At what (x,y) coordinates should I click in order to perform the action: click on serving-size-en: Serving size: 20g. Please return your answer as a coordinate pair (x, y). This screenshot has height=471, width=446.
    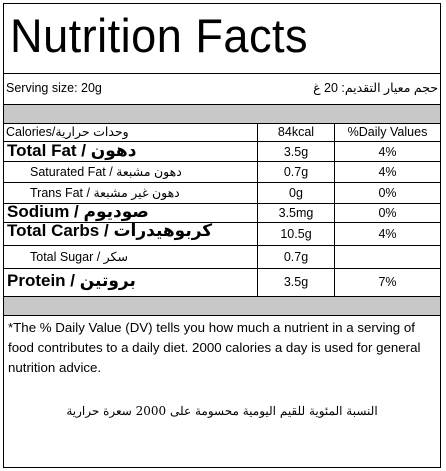
    Looking at the image, I should click on (54, 88).